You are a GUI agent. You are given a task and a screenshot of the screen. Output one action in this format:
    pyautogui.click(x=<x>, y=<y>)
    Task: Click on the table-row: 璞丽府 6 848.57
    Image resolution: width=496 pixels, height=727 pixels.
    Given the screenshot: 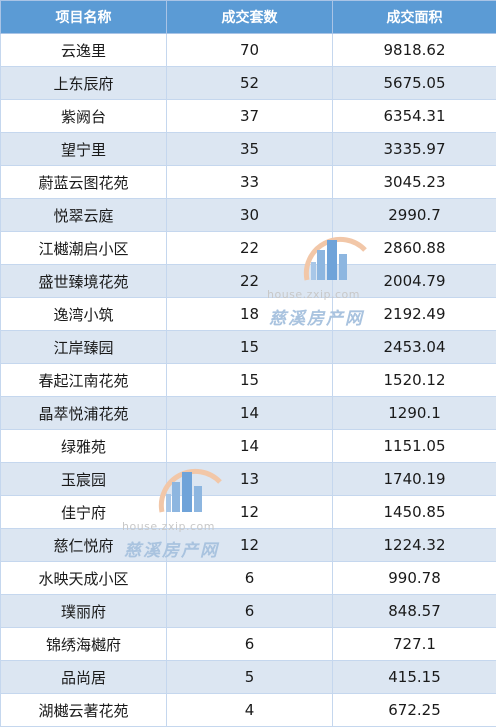 What is the action you would take?
    pyautogui.click(x=248, y=611)
    